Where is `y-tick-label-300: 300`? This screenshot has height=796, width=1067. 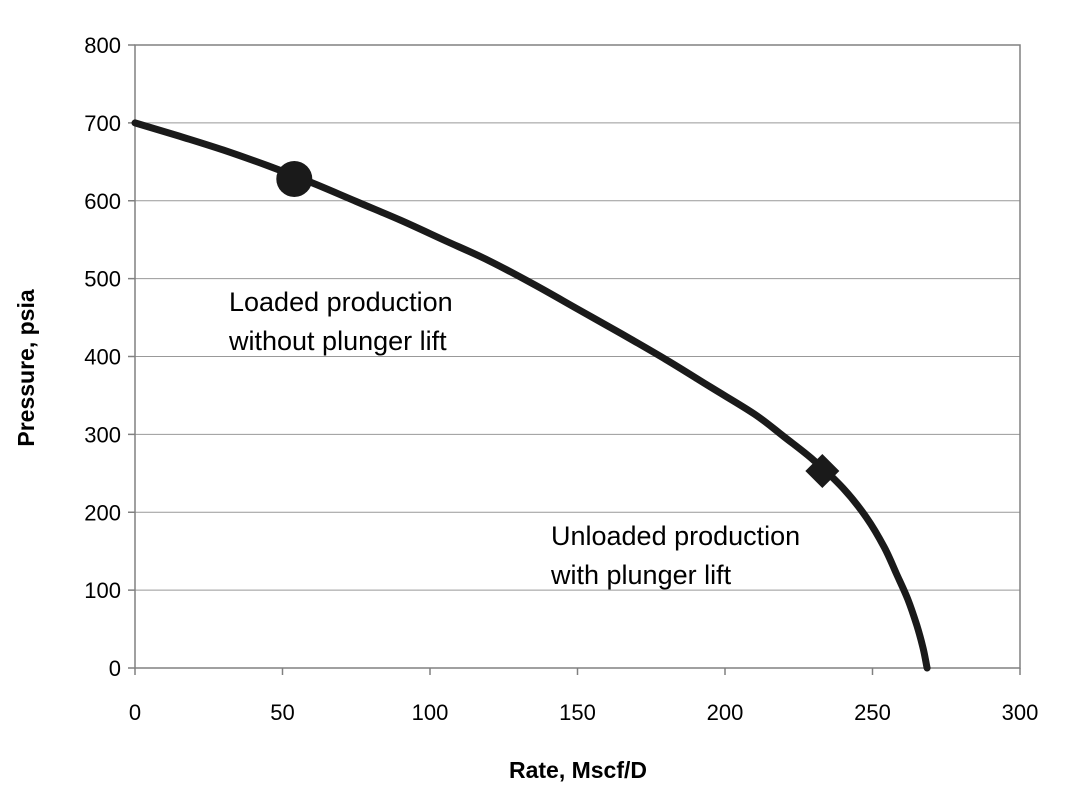 y-tick-label-300: 300 is located at coordinates (102, 434).